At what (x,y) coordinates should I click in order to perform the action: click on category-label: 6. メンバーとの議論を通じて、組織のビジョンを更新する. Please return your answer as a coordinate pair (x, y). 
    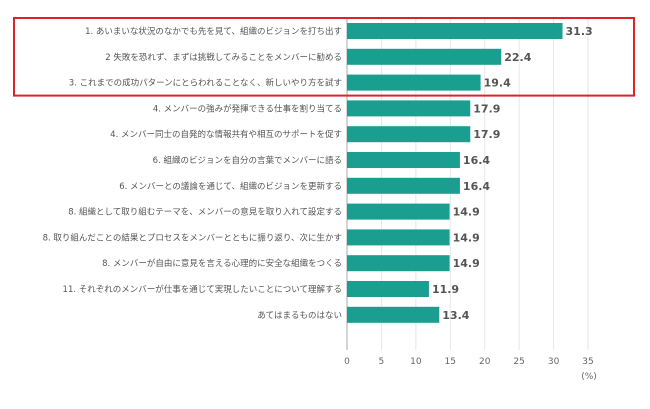
    Looking at the image, I should click on (230, 186).